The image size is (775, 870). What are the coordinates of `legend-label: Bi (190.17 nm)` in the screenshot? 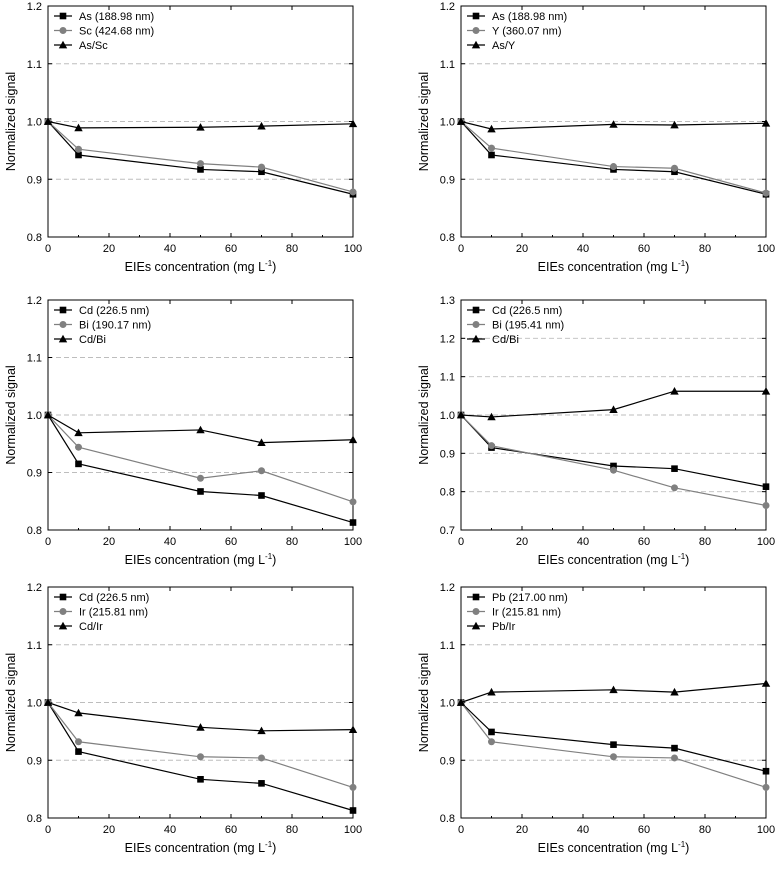 It's located at (115, 326).